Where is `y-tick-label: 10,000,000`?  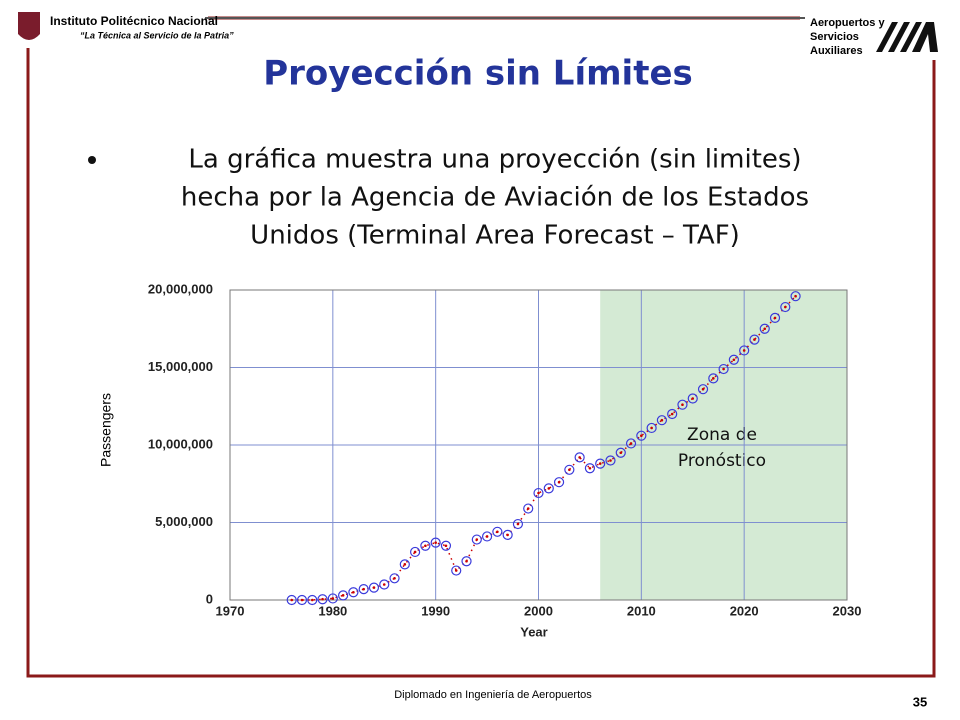 y-tick-label: 10,000,000 is located at coordinates (180, 443).